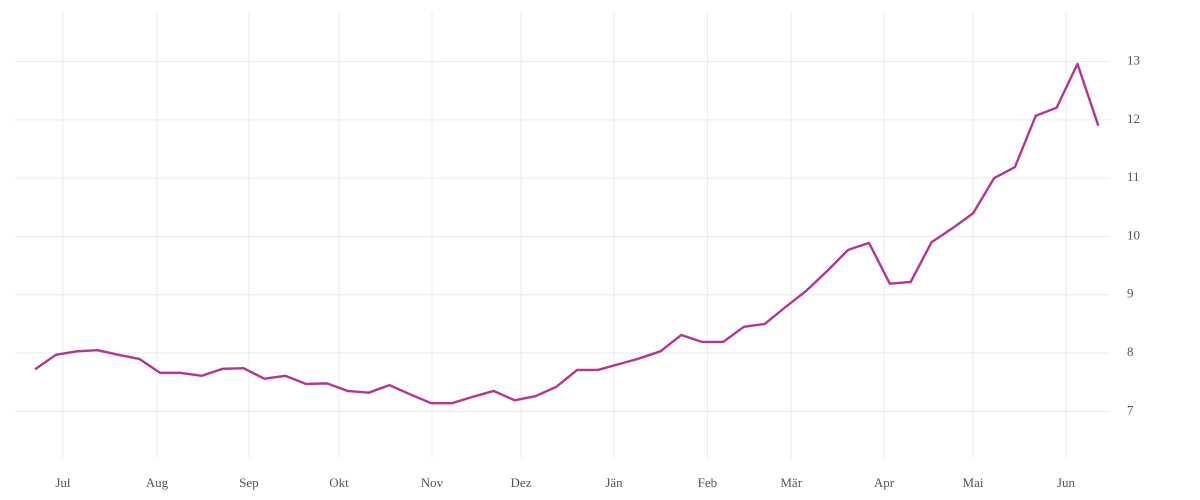  What do you see at coordinates (614, 482) in the screenshot?
I see `x-tick-label: Jän` at bounding box center [614, 482].